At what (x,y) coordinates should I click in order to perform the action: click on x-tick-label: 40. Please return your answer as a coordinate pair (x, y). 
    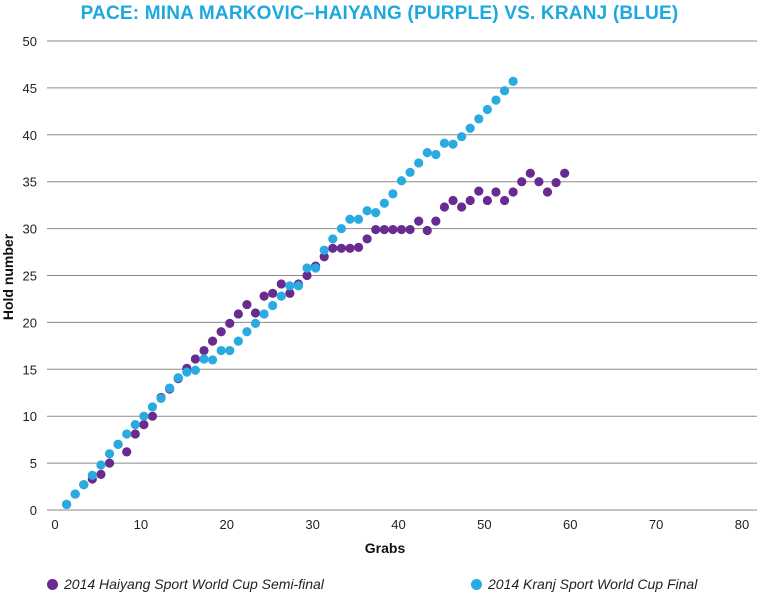
    Looking at the image, I should click on (398, 524).